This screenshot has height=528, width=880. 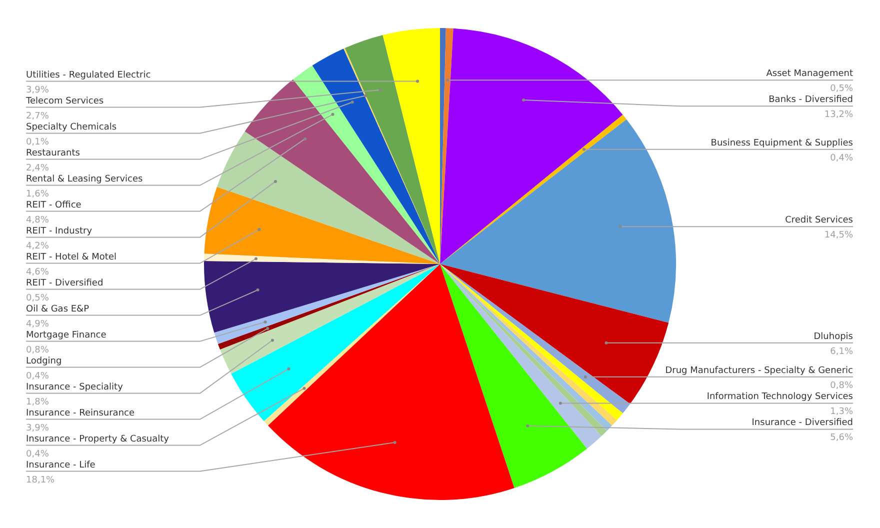 I want to click on data-label: 4,8%, so click(x=38, y=220).